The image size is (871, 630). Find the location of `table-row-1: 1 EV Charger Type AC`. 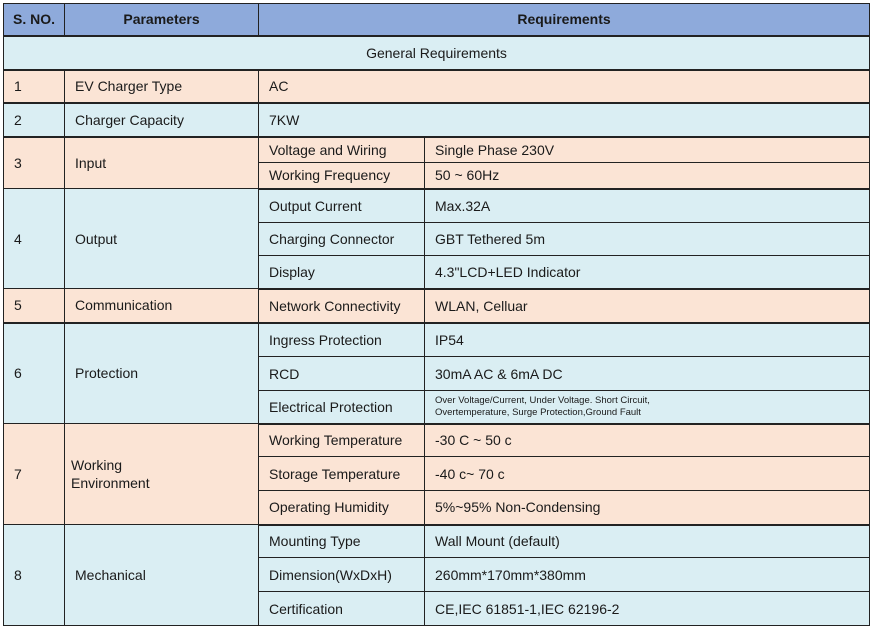

table-row-1: 1 EV Charger Type AC is located at coordinates (437, 86).